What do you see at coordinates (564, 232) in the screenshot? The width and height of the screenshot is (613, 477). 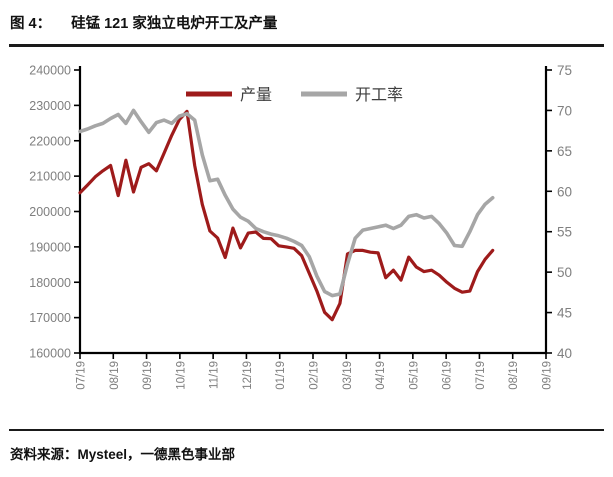 I see `right-axis-tick-label: 55` at bounding box center [564, 232].